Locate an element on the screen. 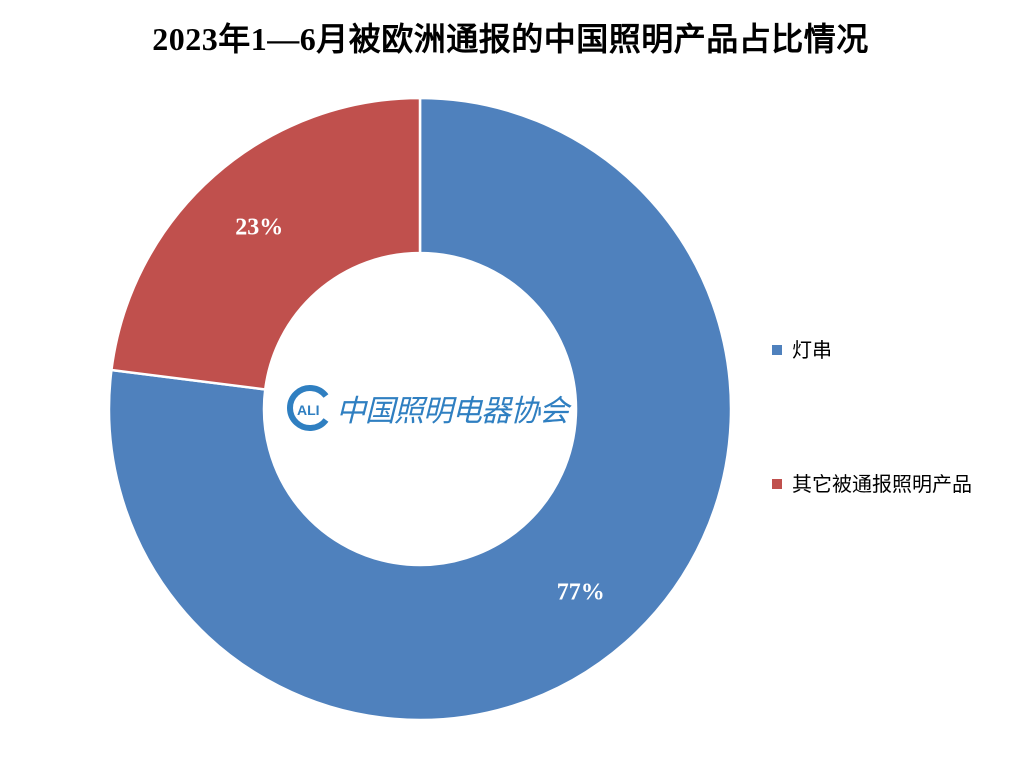  legend-item-1: 其它被通报照明产品 is located at coordinates (892, 484).